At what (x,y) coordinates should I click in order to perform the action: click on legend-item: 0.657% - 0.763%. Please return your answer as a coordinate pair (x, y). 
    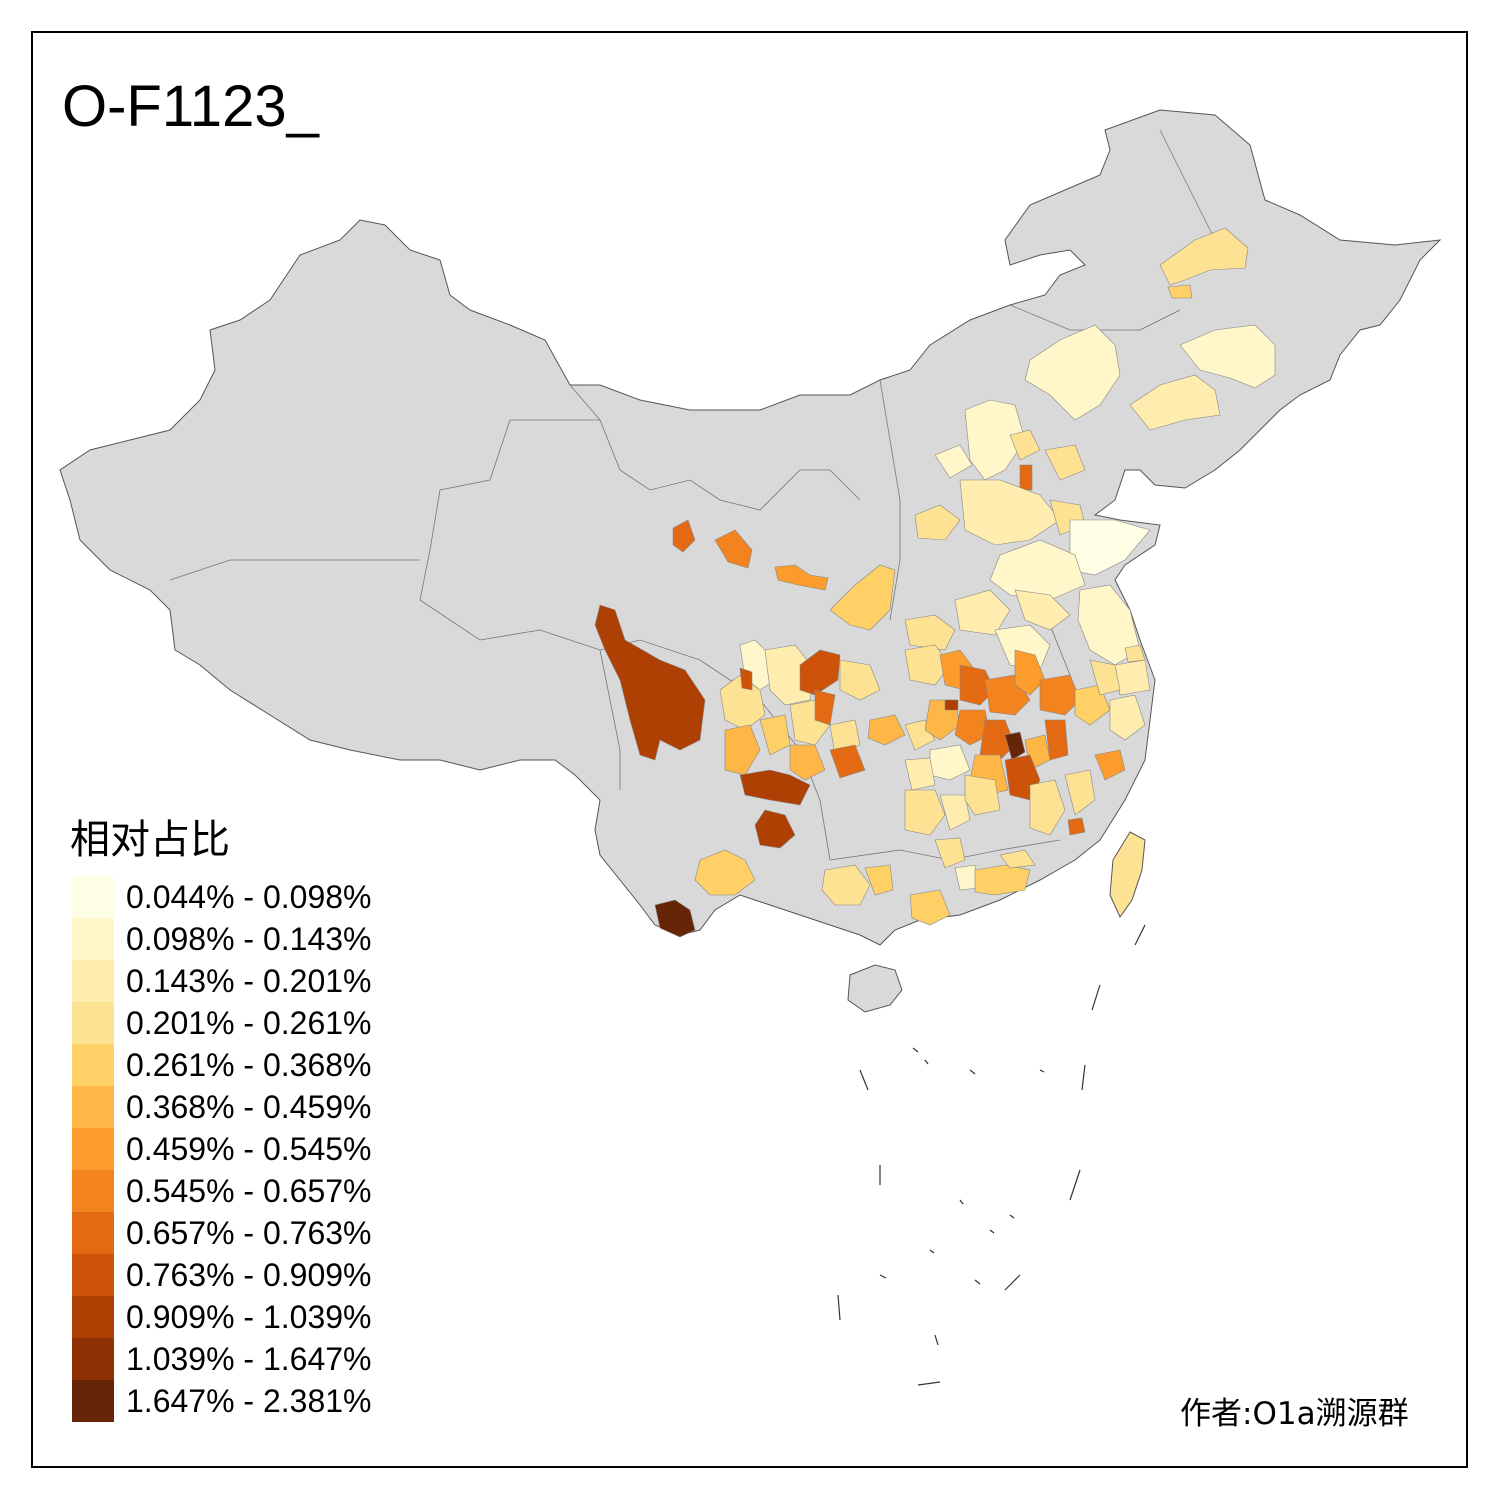
    Looking at the image, I should click on (221, 1233).